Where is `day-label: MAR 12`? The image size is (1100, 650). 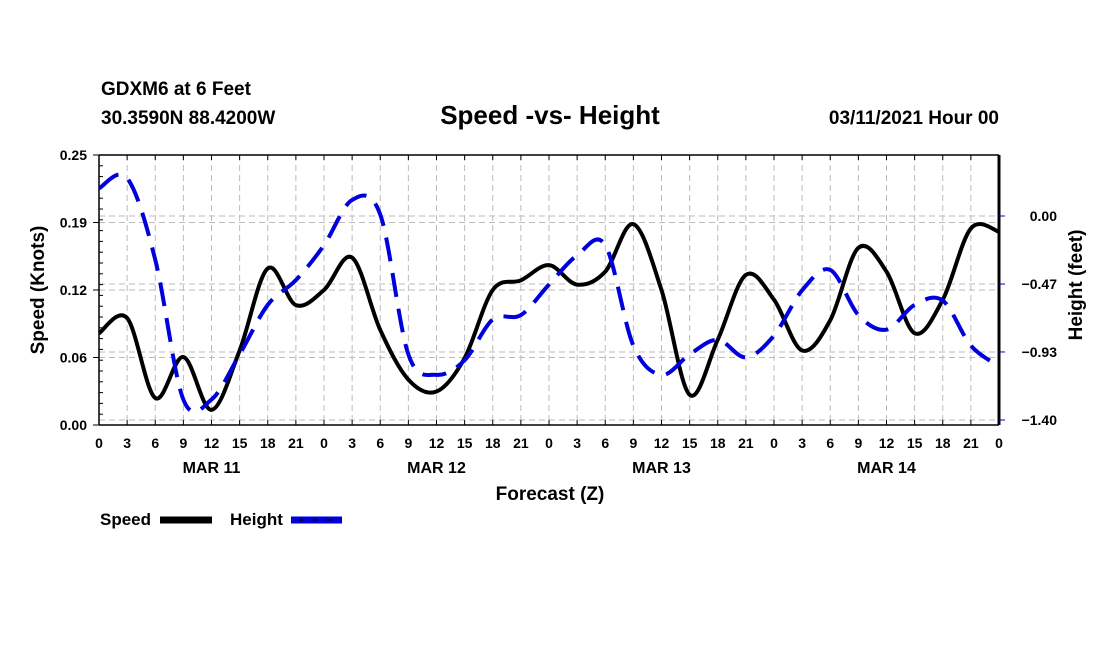 day-label: MAR 12 is located at coordinates (436, 468).